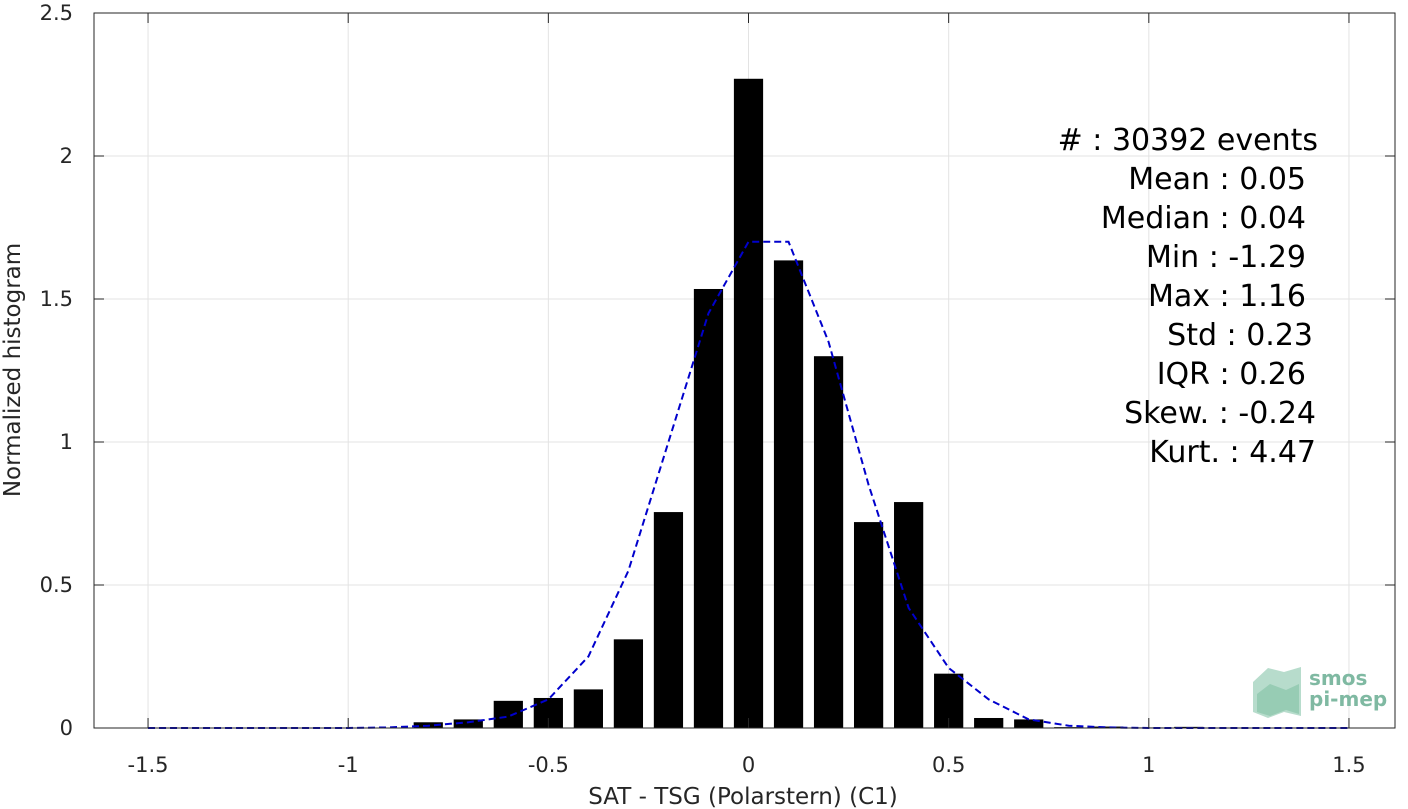 The height and width of the screenshot is (809, 1408). What do you see at coordinates (1203, 218) in the screenshot?
I see `stats-line: Median : 0.04` at bounding box center [1203, 218].